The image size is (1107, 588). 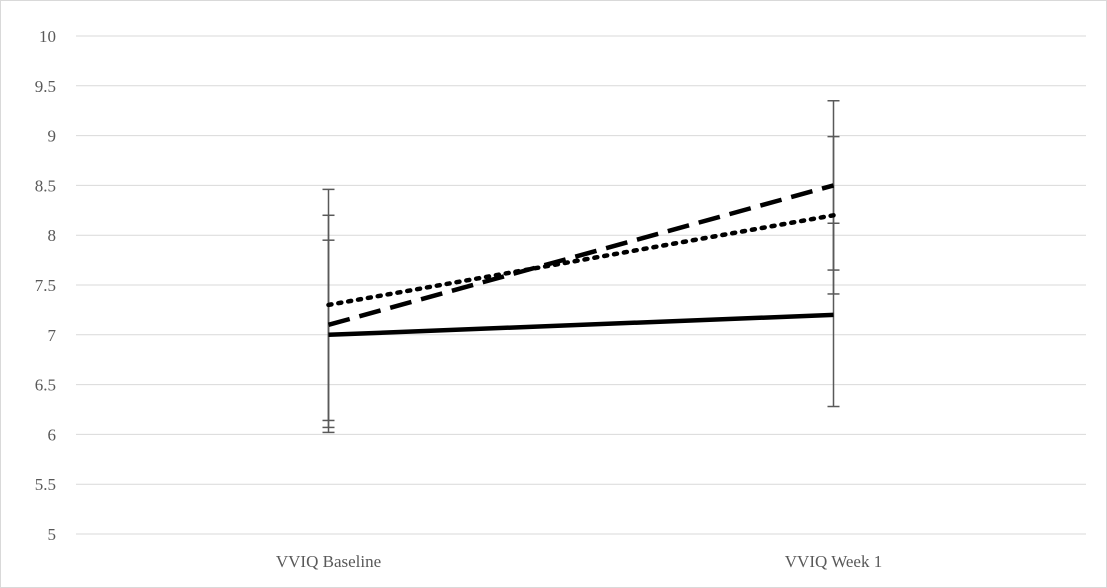 I want to click on y-tick-label: 7, so click(x=52, y=335).